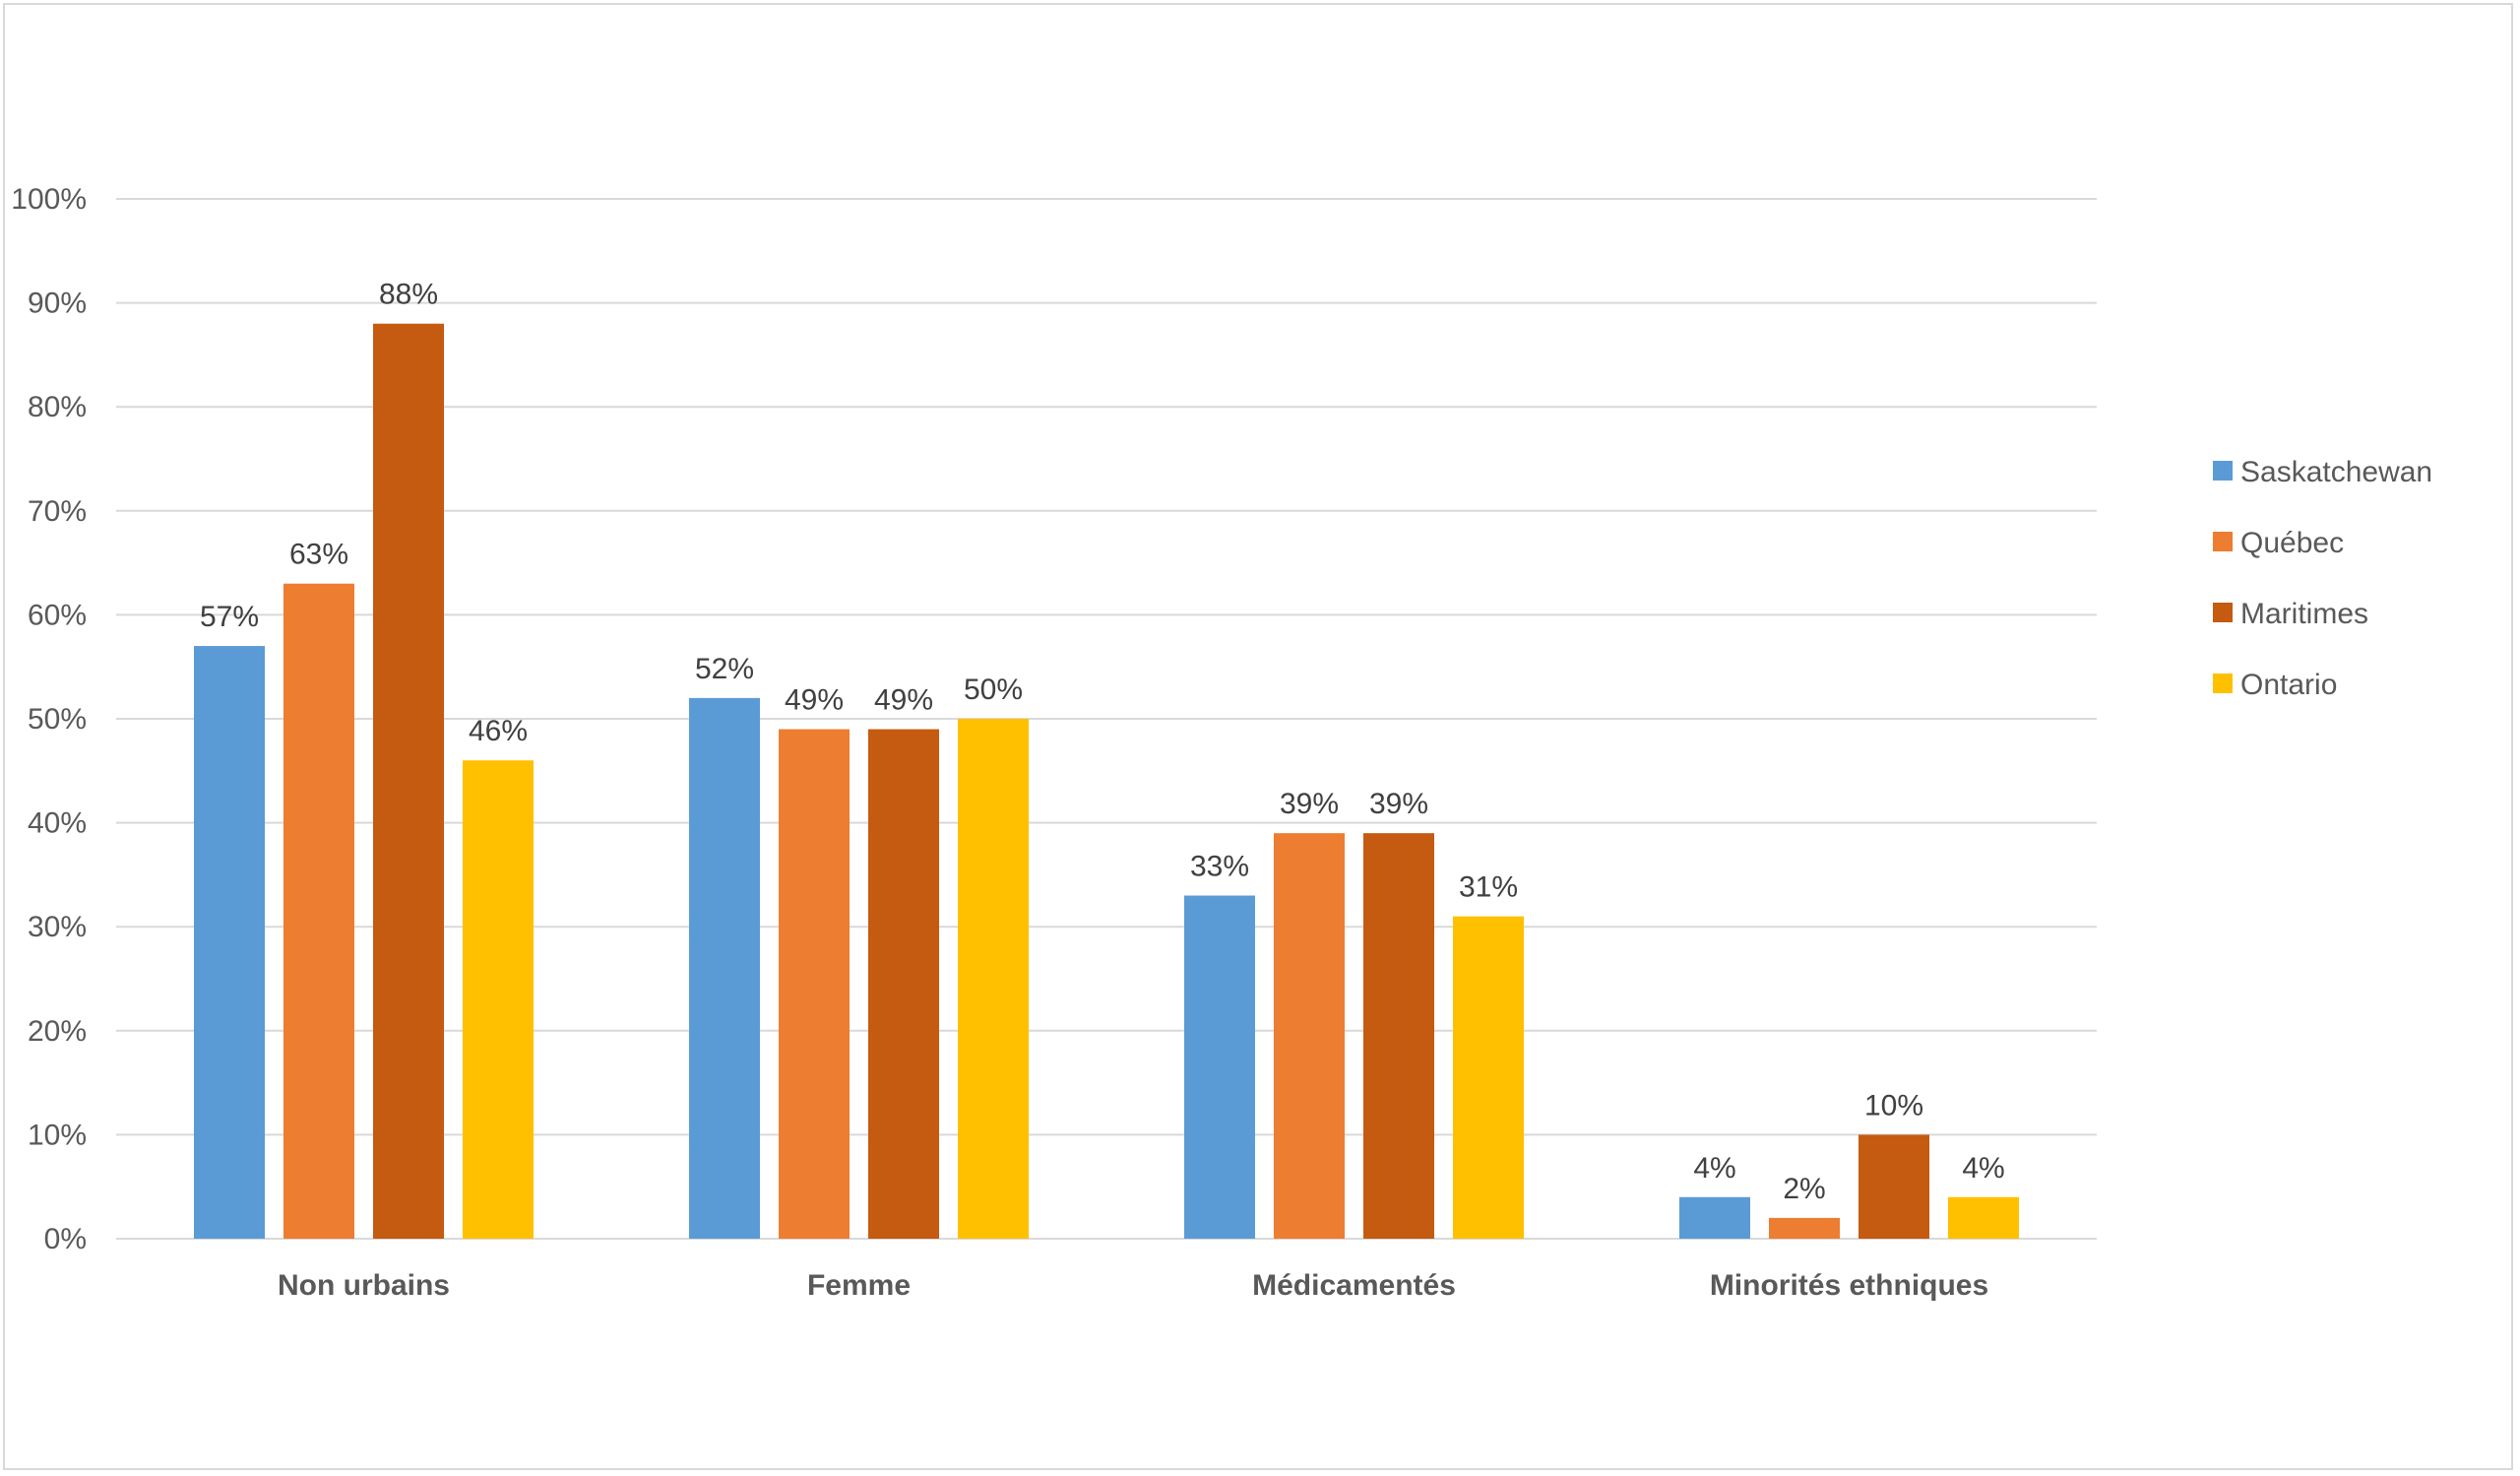 The image size is (2520, 1476). What do you see at coordinates (859, 1285) in the screenshot?
I see `category-label: Femme` at bounding box center [859, 1285].